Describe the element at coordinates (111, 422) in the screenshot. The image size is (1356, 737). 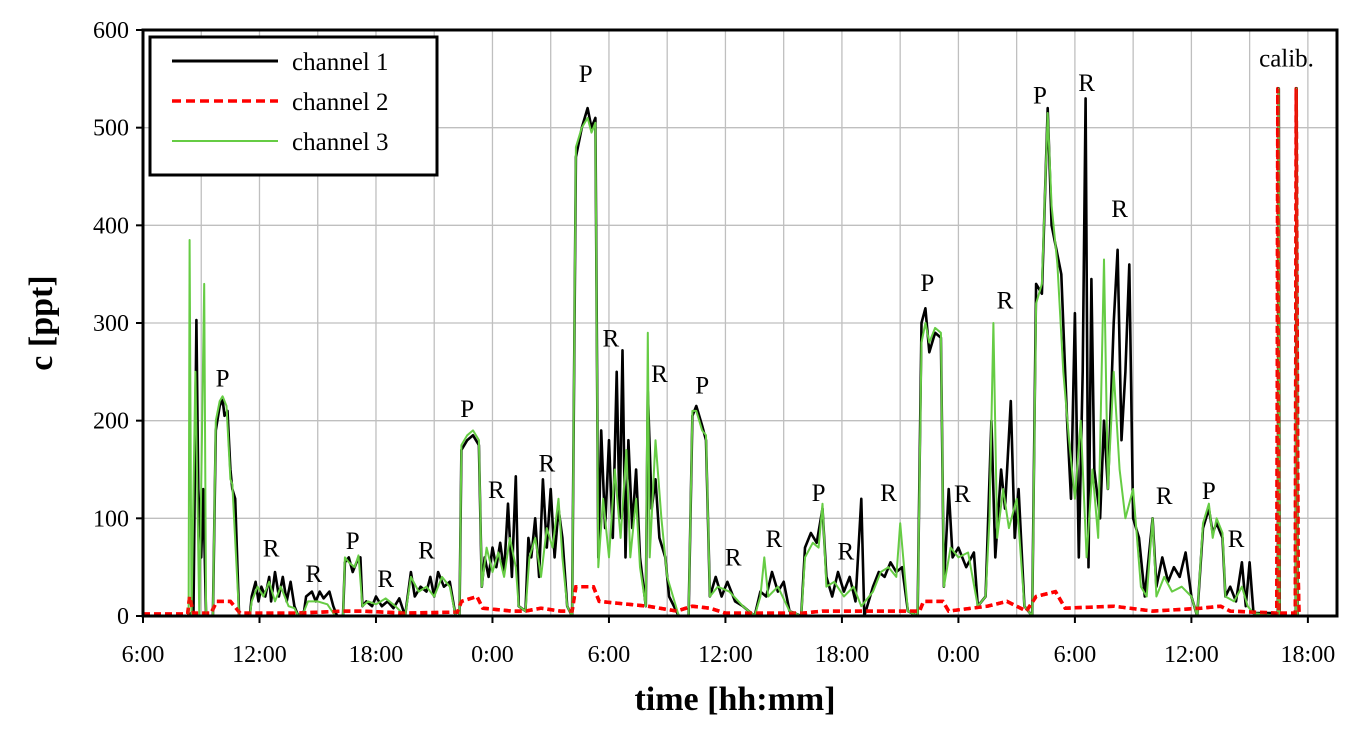
I see `y-tick-label: 200` at that location.